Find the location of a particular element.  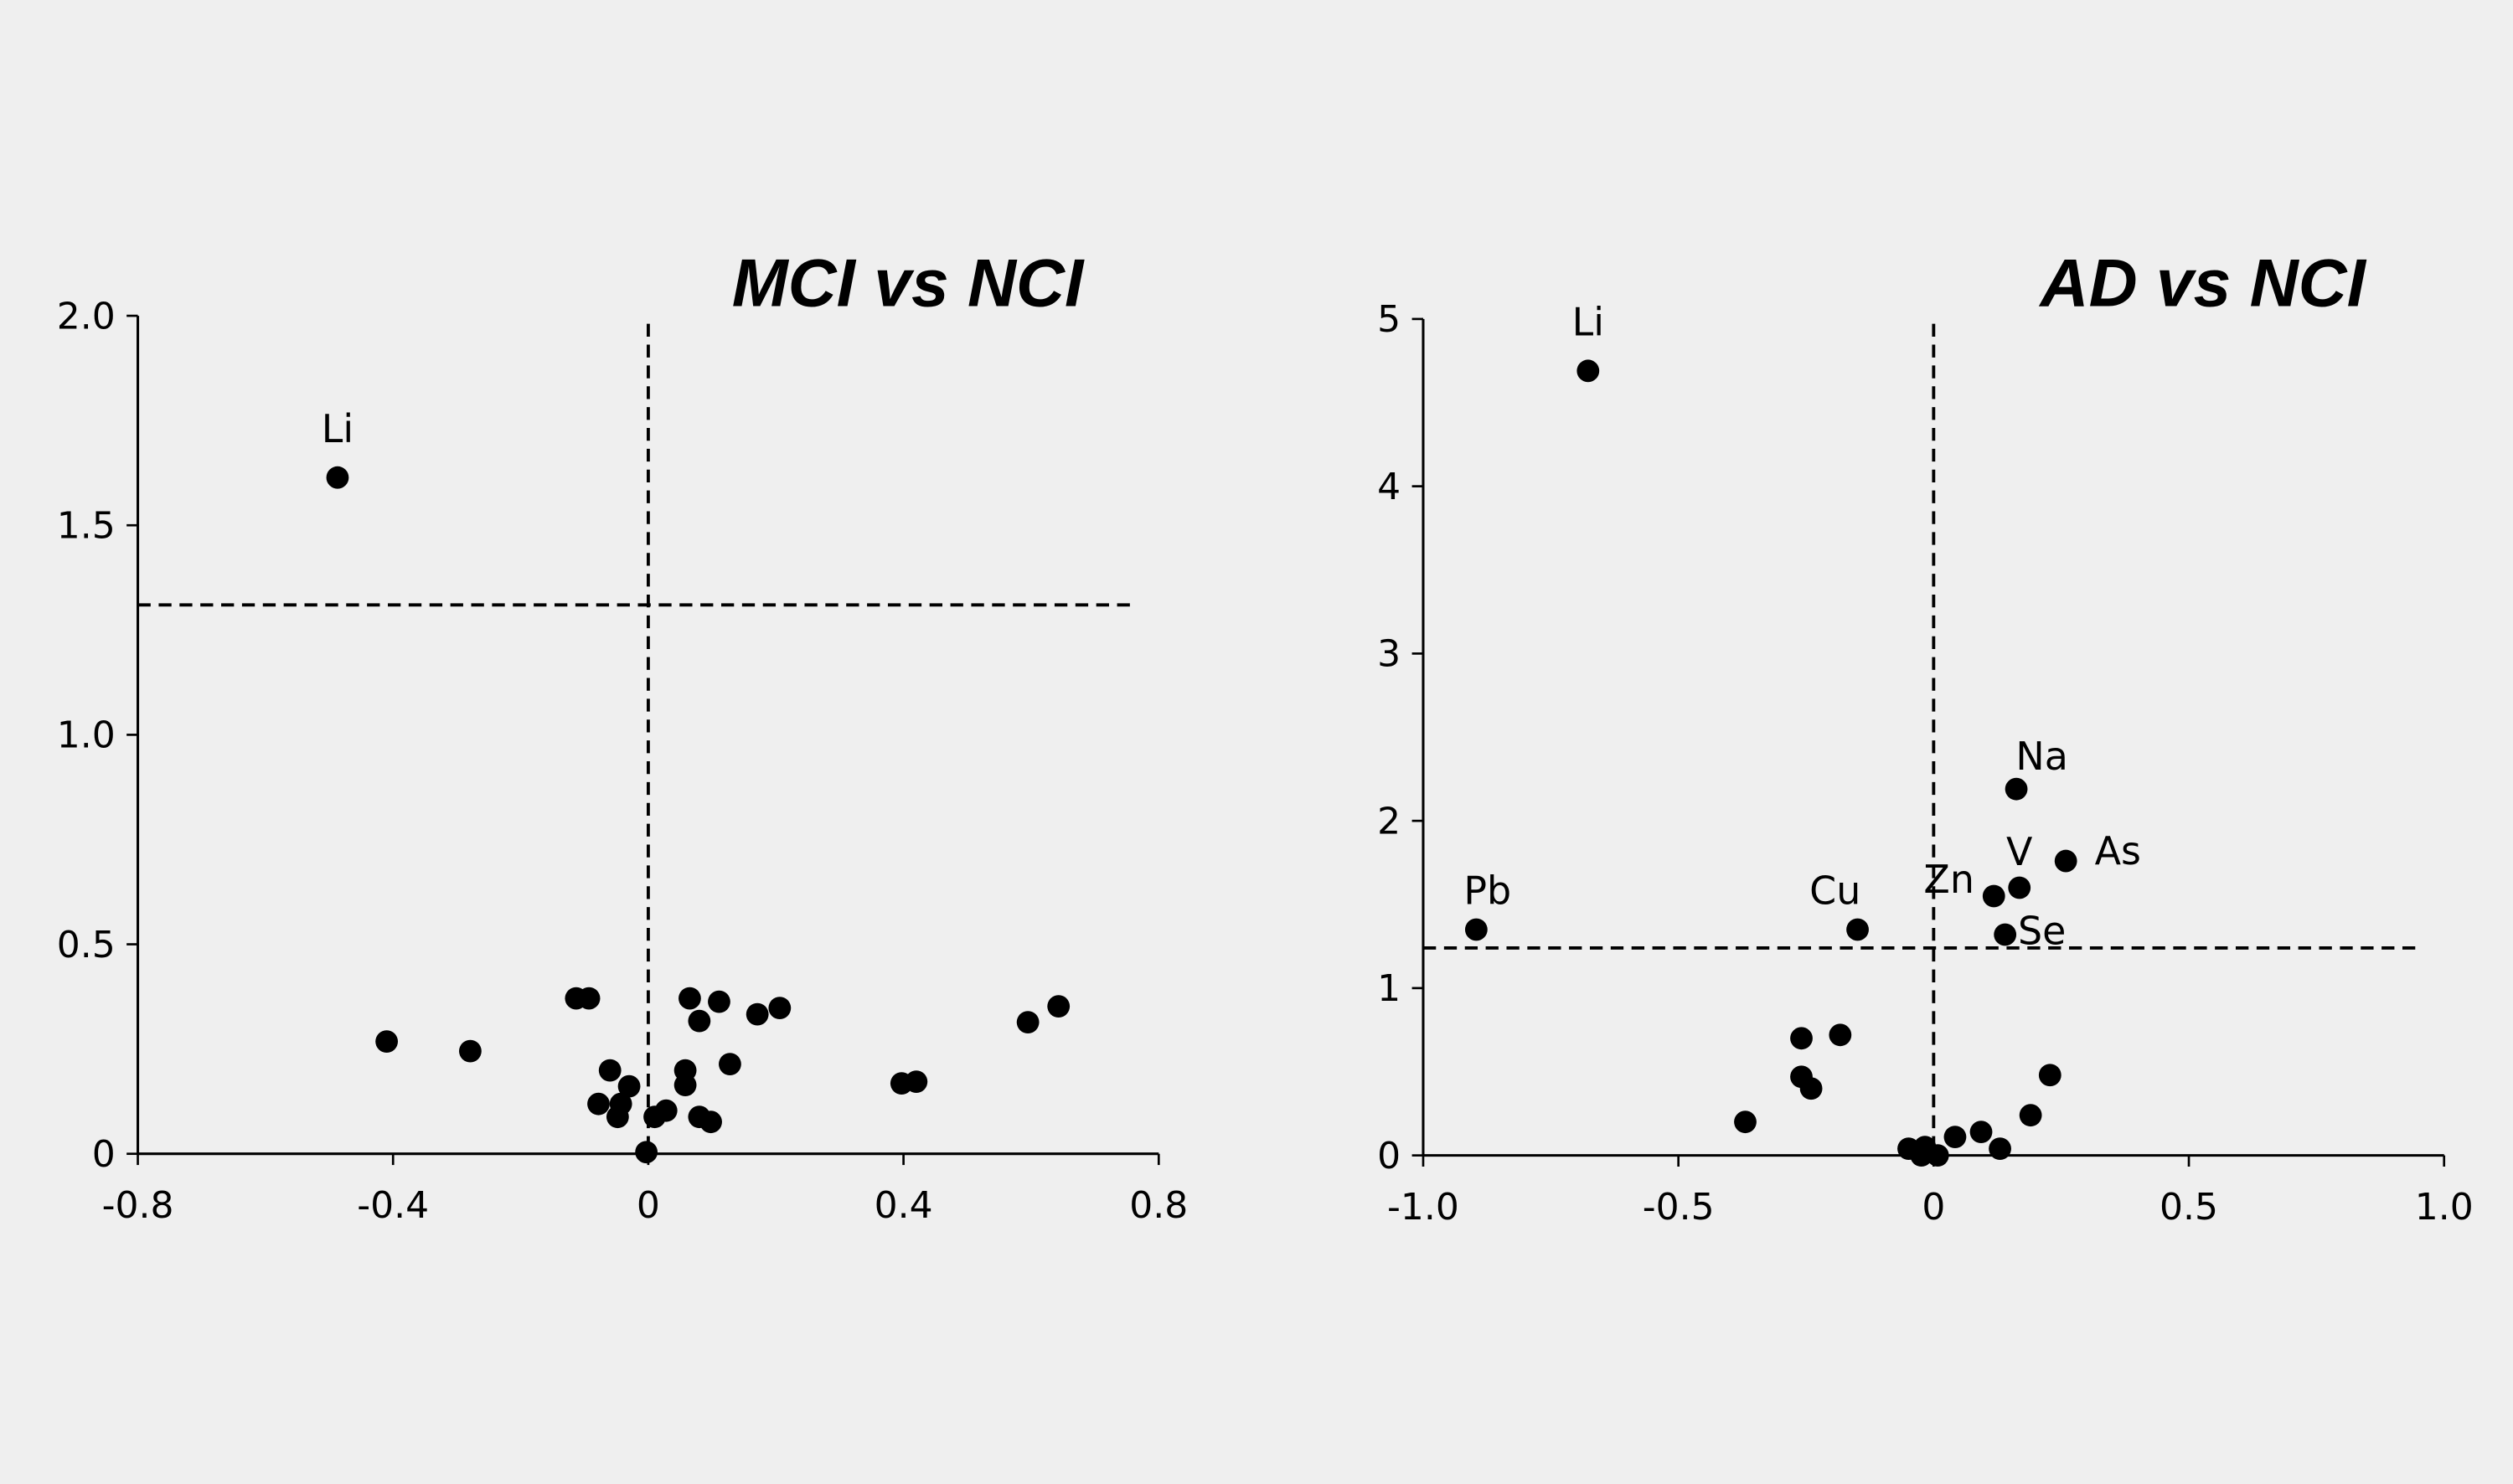

point-label-cu: Cu is located at coordinates (1834, 890).